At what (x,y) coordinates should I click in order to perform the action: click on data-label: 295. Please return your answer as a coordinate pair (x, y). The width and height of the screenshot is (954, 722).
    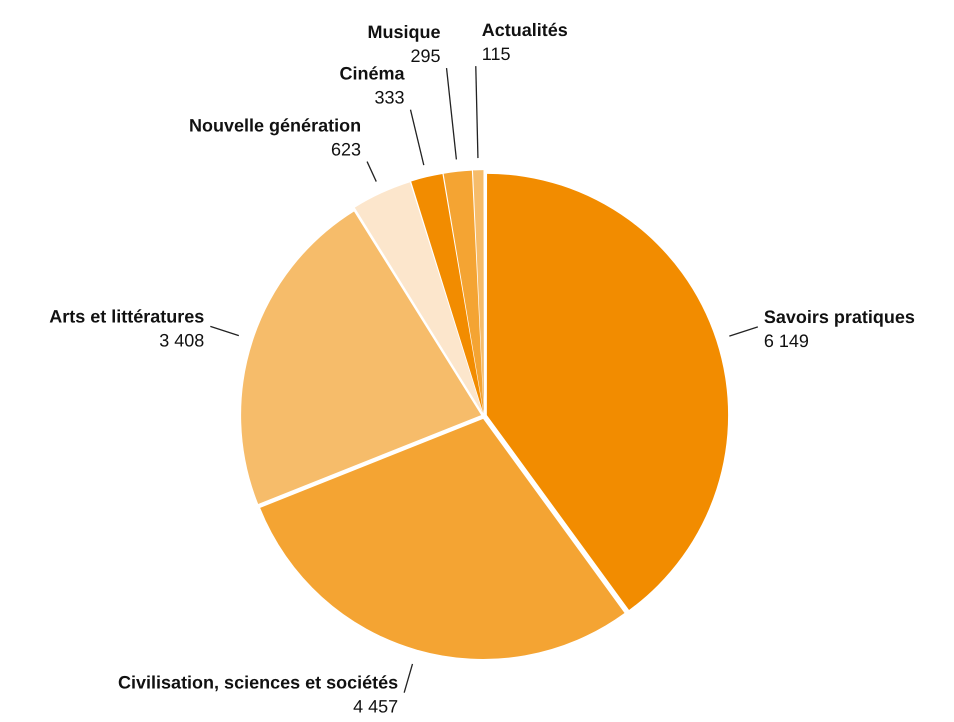
    Looking at the image, I should click on (425, 56).